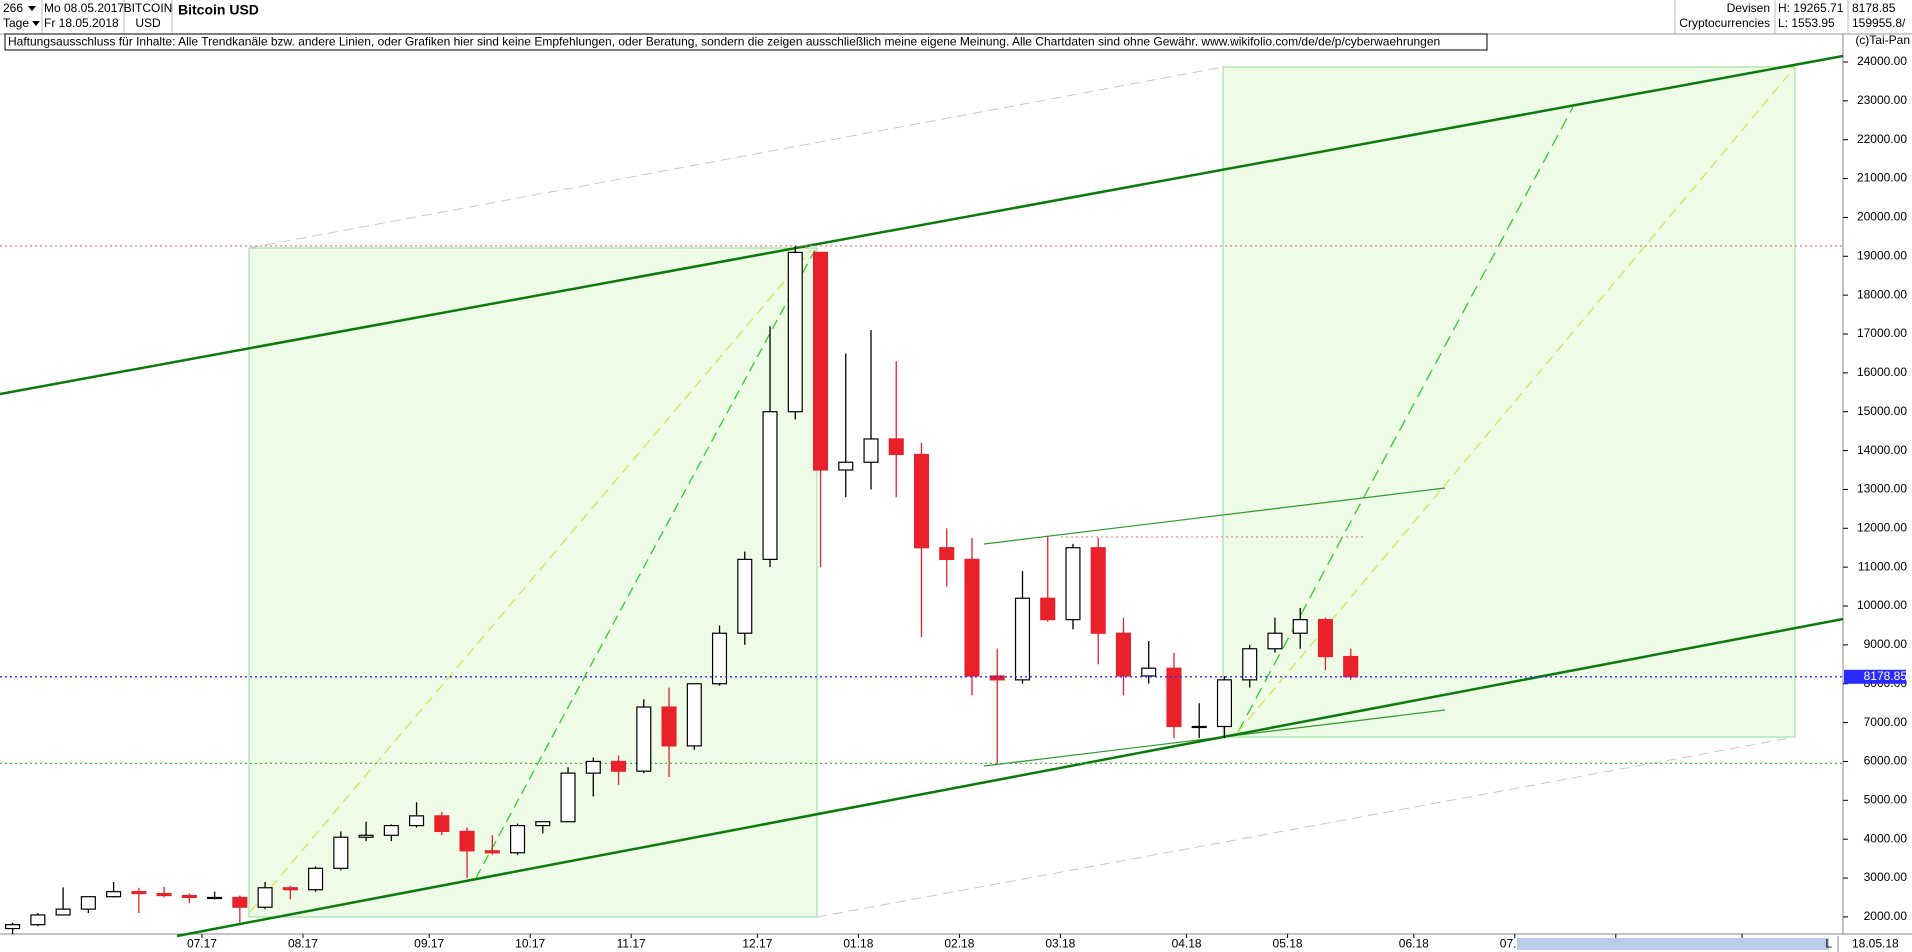  What do you see at coordinates (1882, 489) in the screenshot?
I see `y-tick-label: 13000.00` at bounding box center [1882, 489].